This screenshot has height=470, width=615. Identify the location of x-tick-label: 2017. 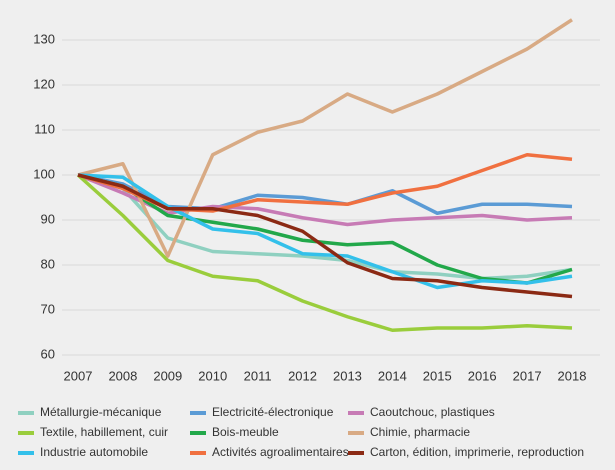
(527, 375).